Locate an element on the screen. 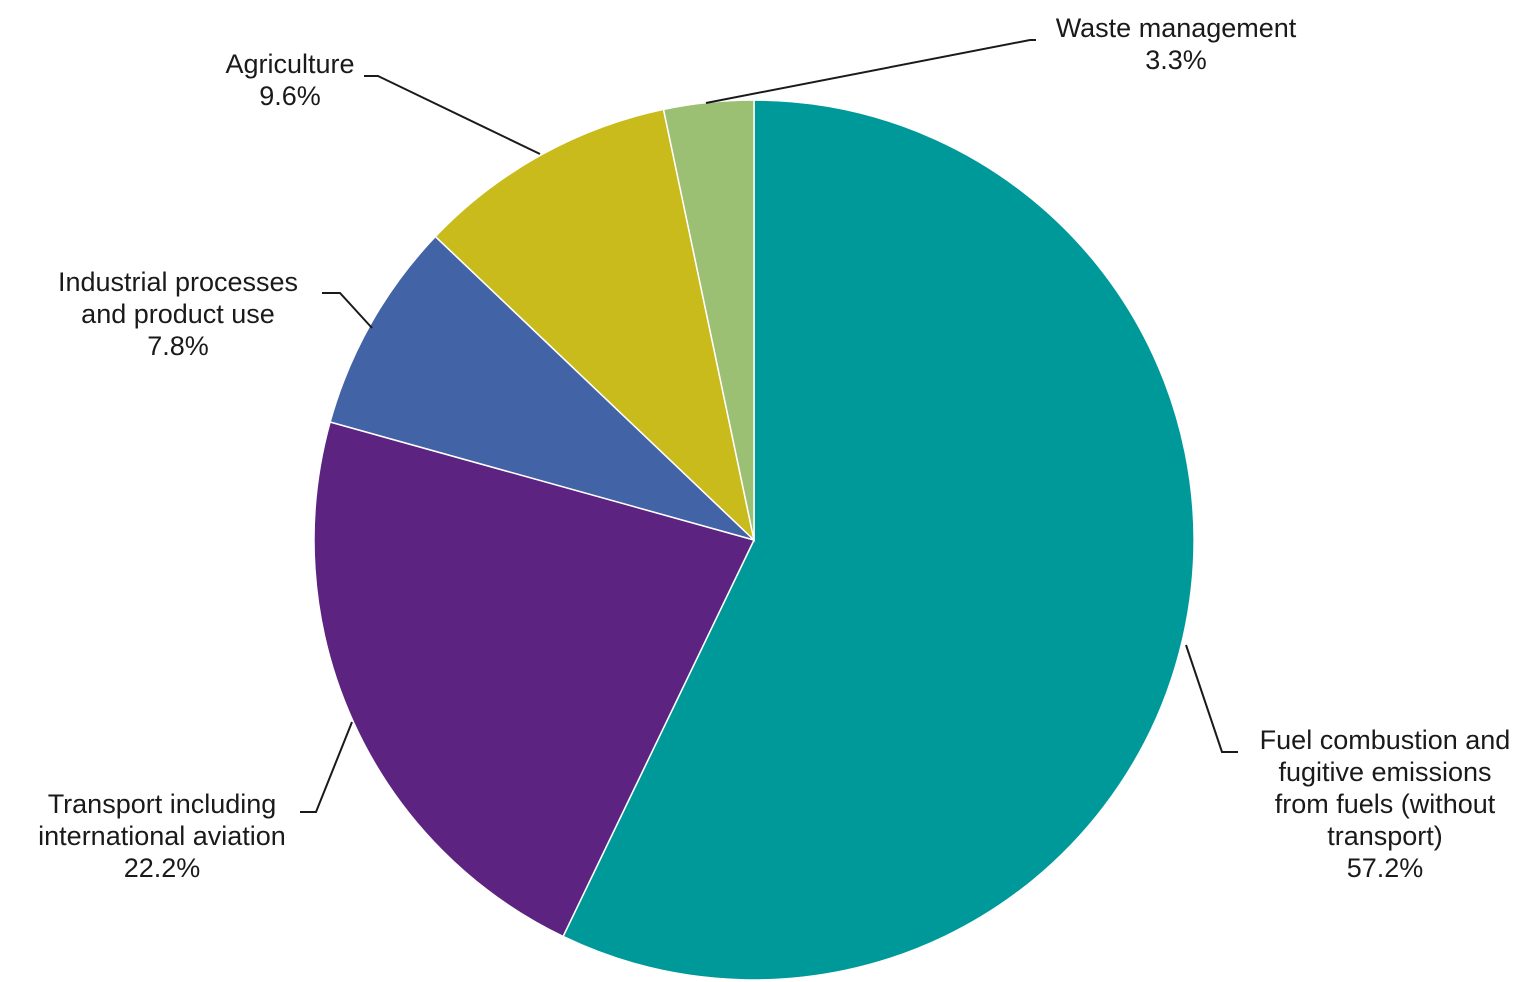 The height and width of the screenshot is (982, 1540). leader-line-agriculture is located at coordinates (452, 115).